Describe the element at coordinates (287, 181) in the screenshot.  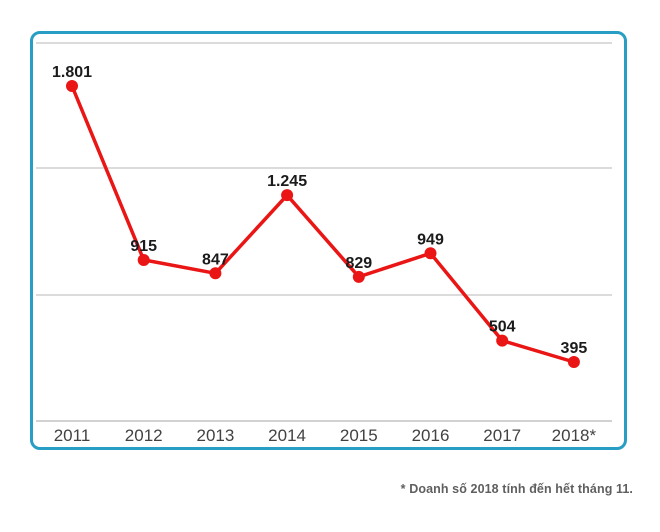
I see `data-point-label: 1.245` at that location.